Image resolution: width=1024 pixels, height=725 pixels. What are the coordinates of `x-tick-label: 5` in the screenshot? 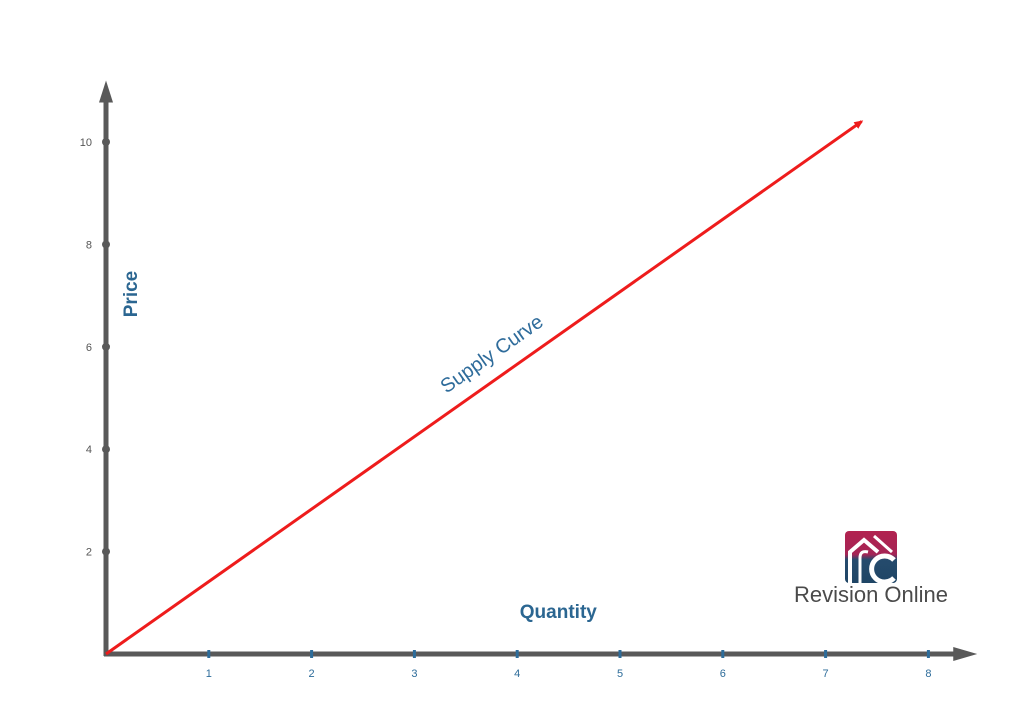 It's located at (620, 674).